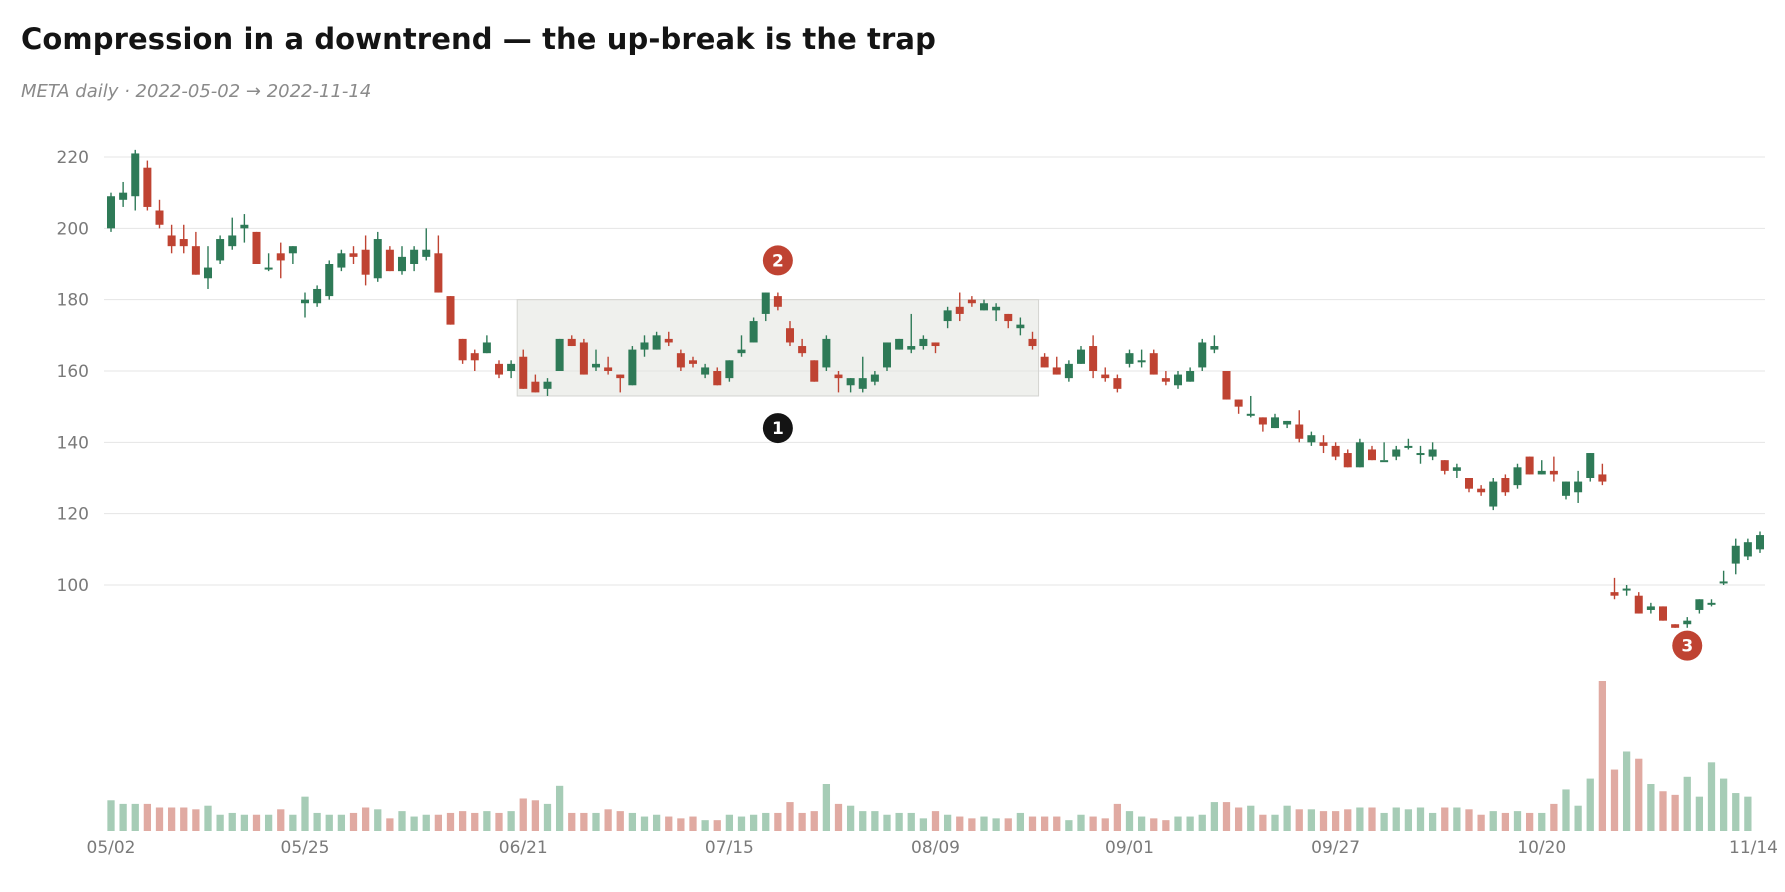 The image size is (1785, 892). I want to click on x-tick-label: 06/21, so click(523, 848).